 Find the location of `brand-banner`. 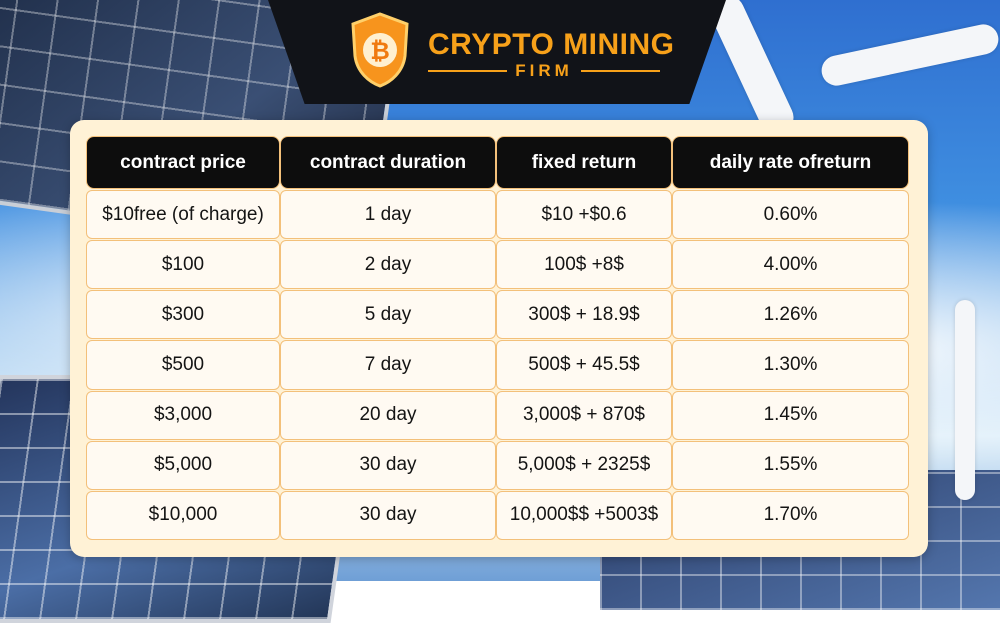

brand-banner is located at coordinates (497, 52).